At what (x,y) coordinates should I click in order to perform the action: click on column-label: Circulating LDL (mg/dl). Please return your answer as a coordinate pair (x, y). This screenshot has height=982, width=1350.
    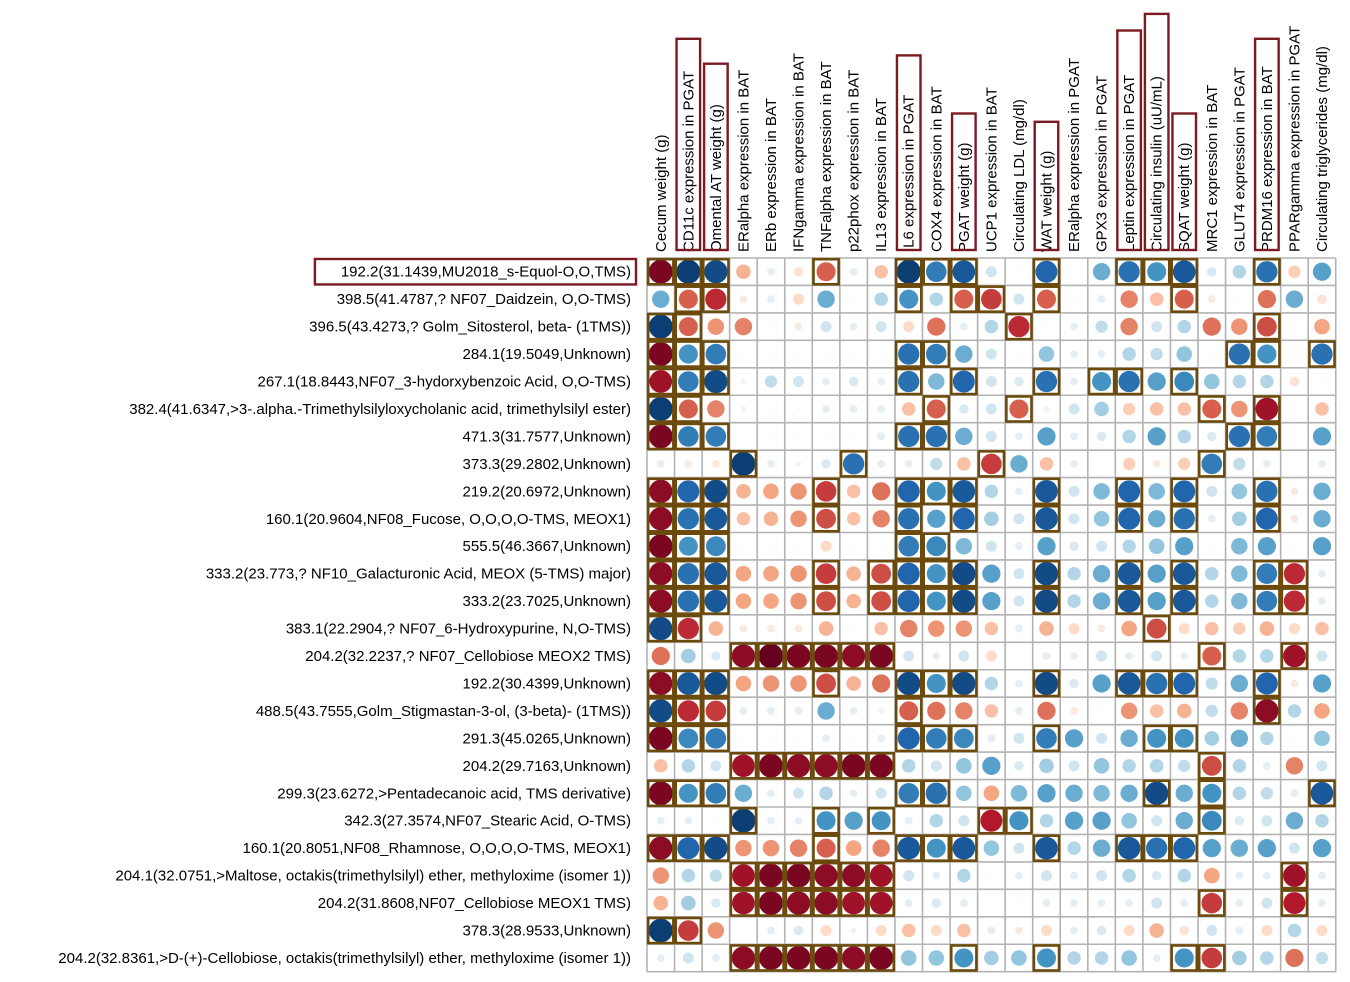
    Looking at the image, I should click on (1019, 175).